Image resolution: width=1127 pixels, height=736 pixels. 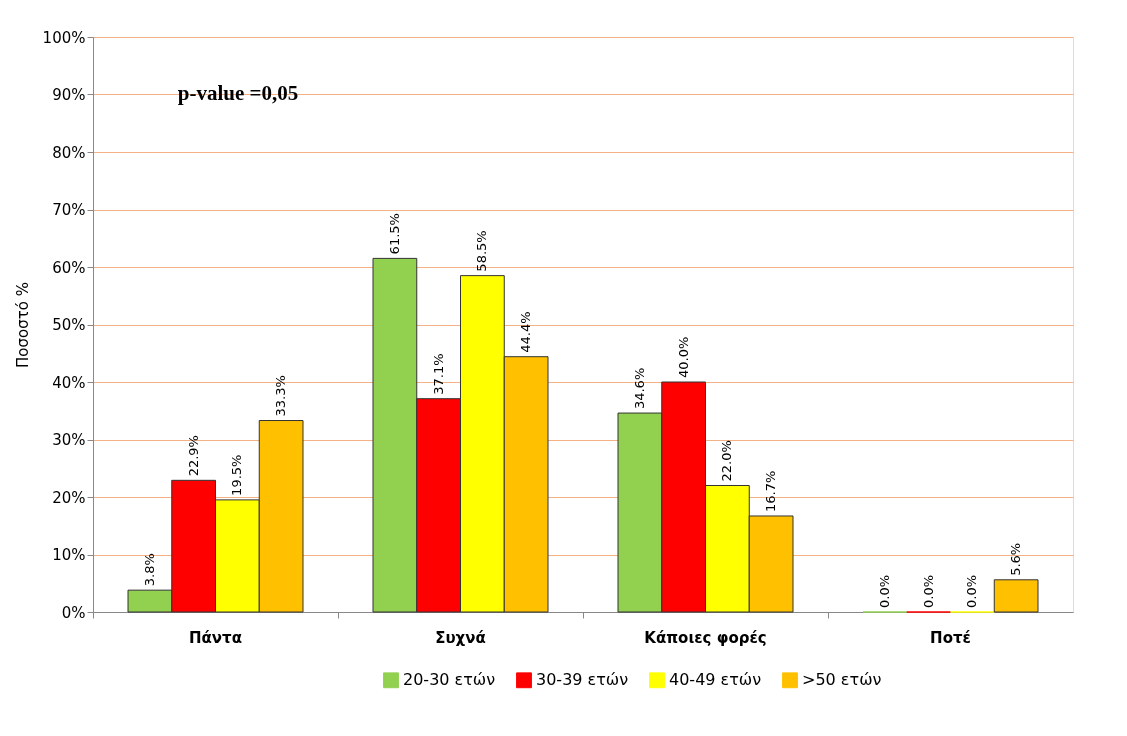 What do you see at coordinates (582, 680) in the screenshot?
I see `legend-label: 30-39 ετών` at bounding box center [582, 680].